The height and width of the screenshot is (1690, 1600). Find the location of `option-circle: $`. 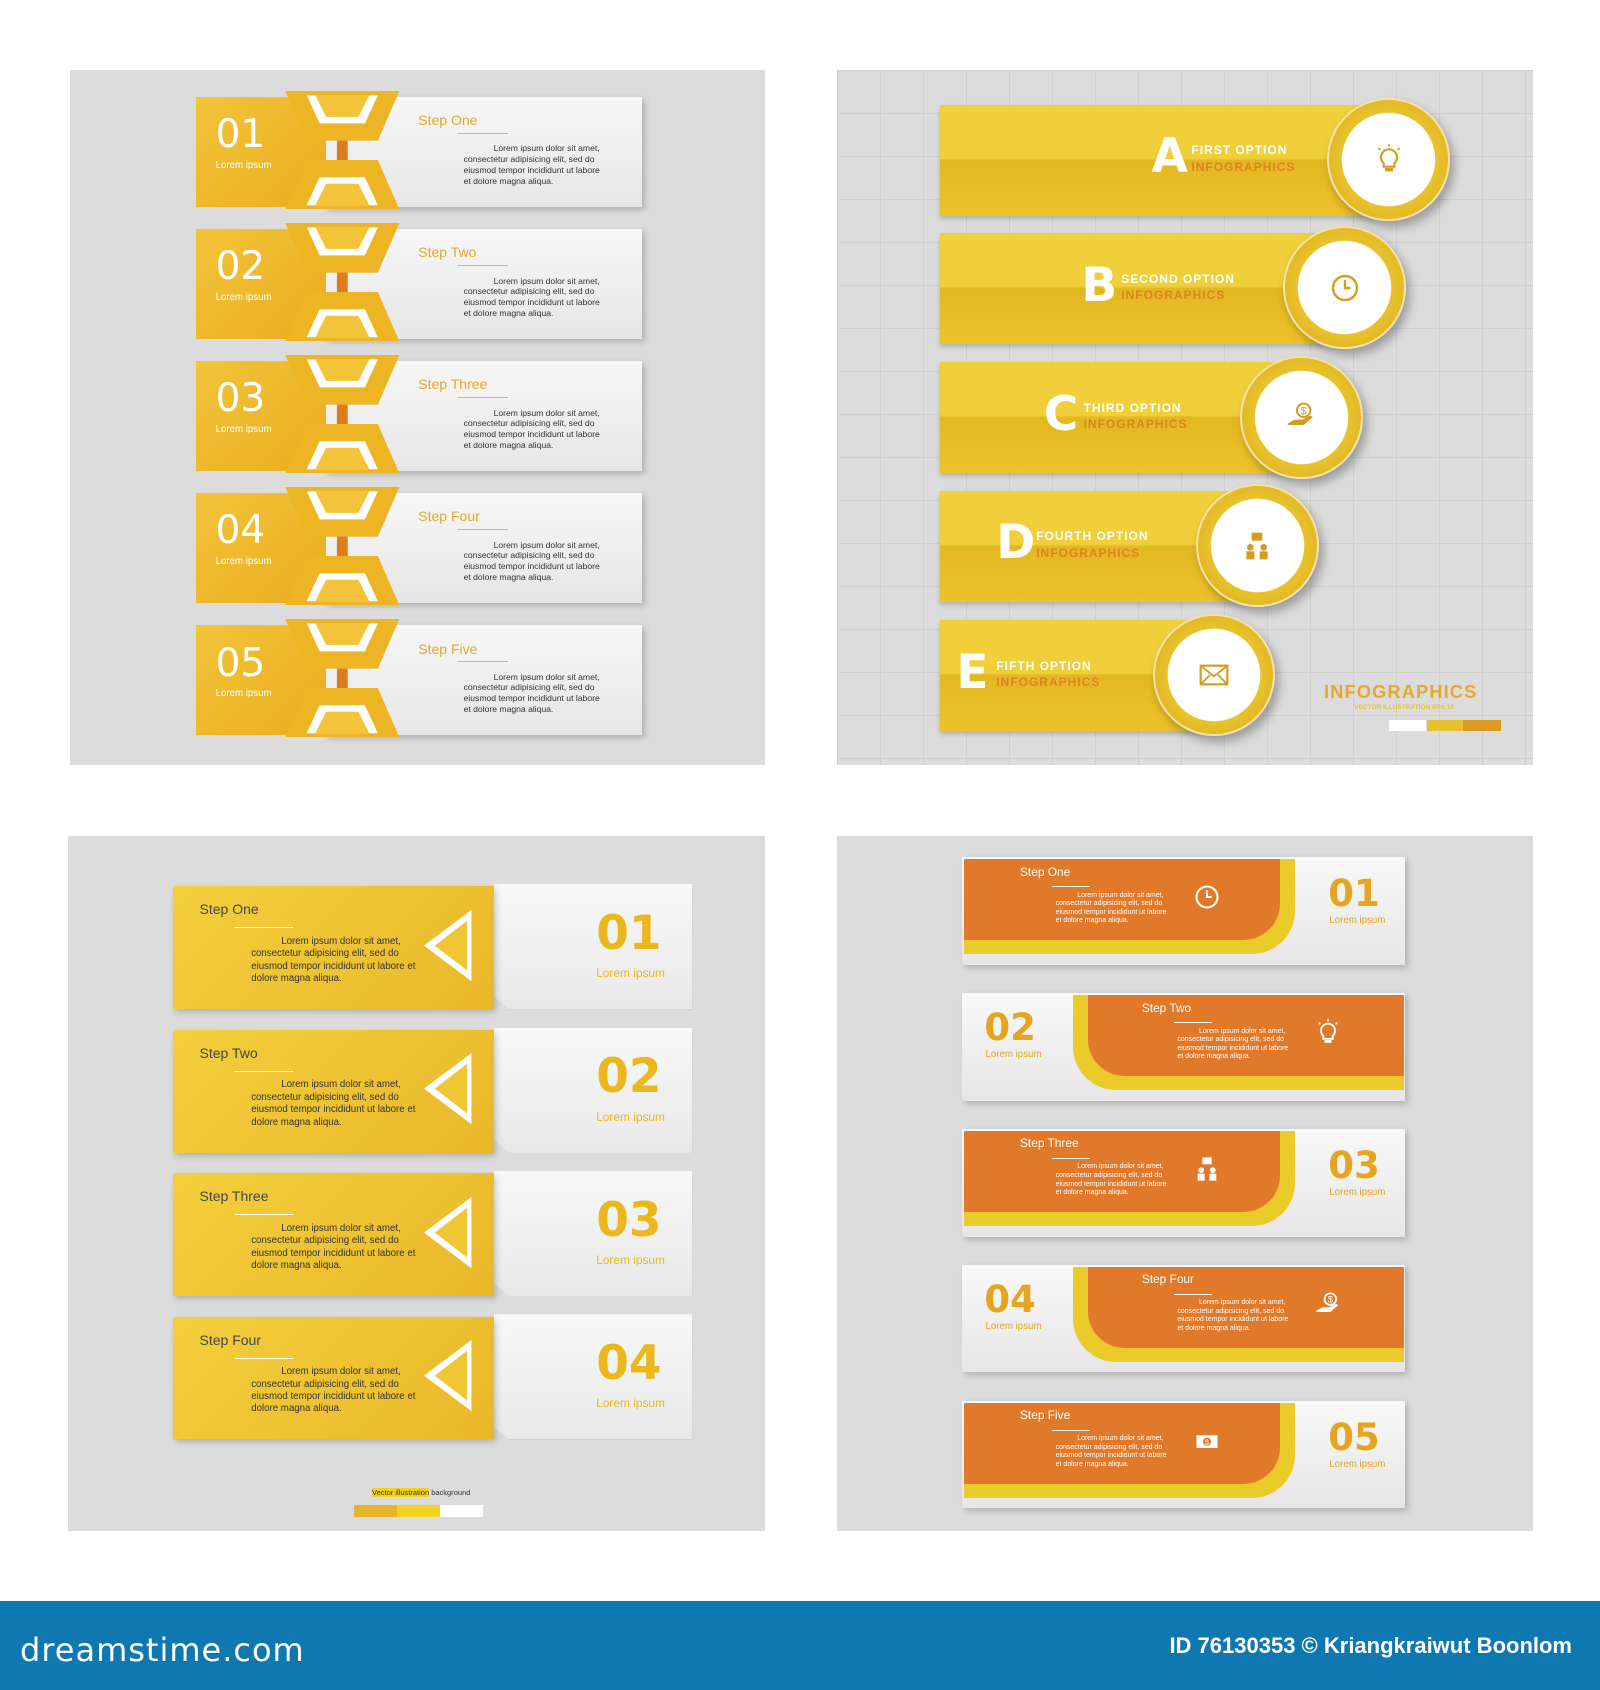

option-circle: $ is located at coordinates (1301, 417).